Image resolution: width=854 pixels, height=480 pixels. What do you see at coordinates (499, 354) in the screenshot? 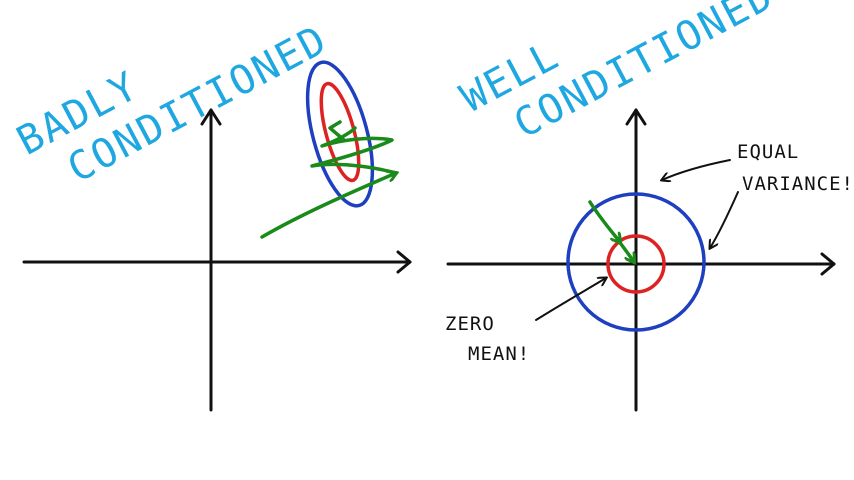
I see `annotation-zero-line2: MEAN!` at bounding box center [499, 354].